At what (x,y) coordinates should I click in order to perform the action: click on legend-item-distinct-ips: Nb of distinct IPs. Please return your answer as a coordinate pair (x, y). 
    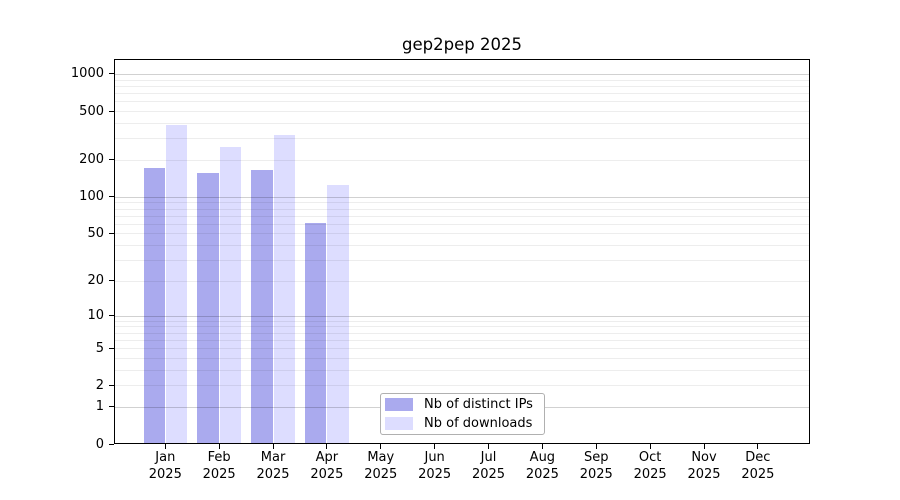
    Looking at the image, I should click on (462, 404).